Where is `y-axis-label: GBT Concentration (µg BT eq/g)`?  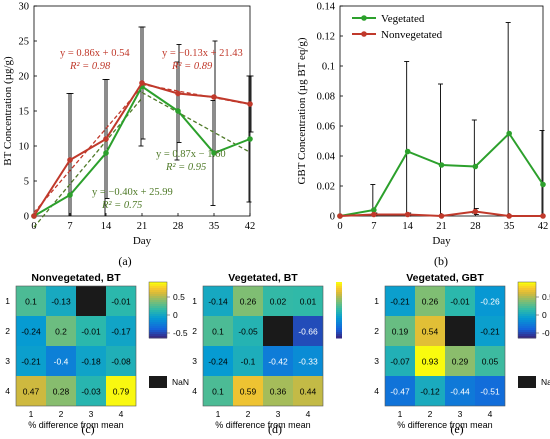
y-axis-label: GBT Concentration (µg BT eq/g) is located at coordinates (302, 110).